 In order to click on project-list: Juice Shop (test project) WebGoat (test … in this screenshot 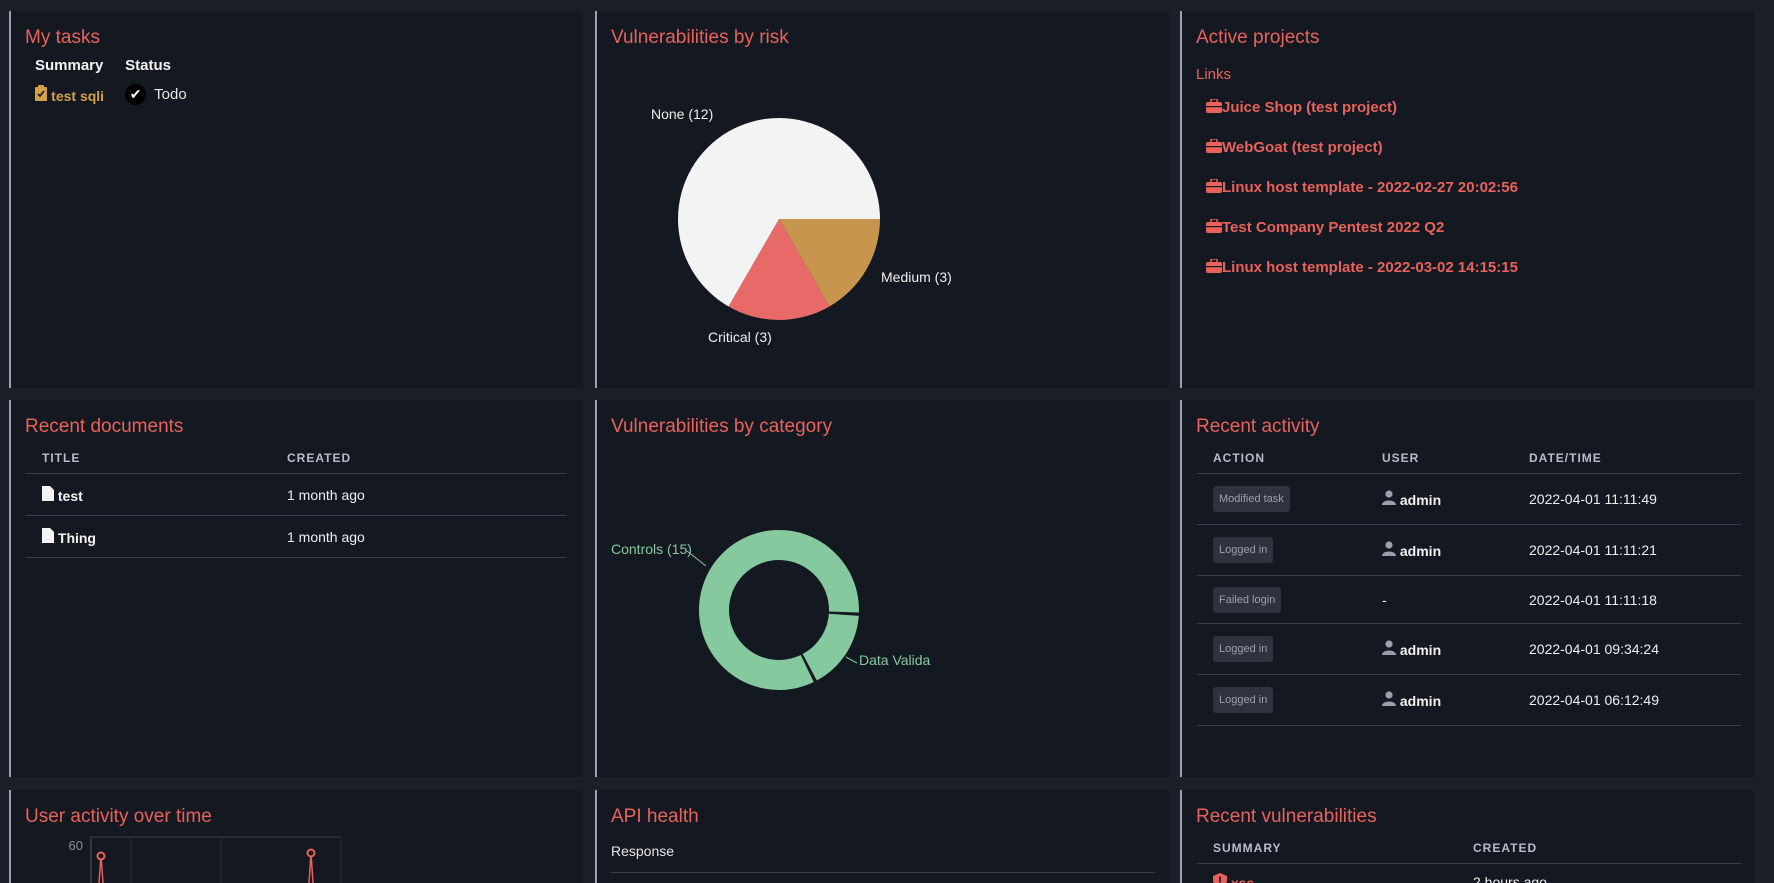, I will do `click(1362, 198)`.